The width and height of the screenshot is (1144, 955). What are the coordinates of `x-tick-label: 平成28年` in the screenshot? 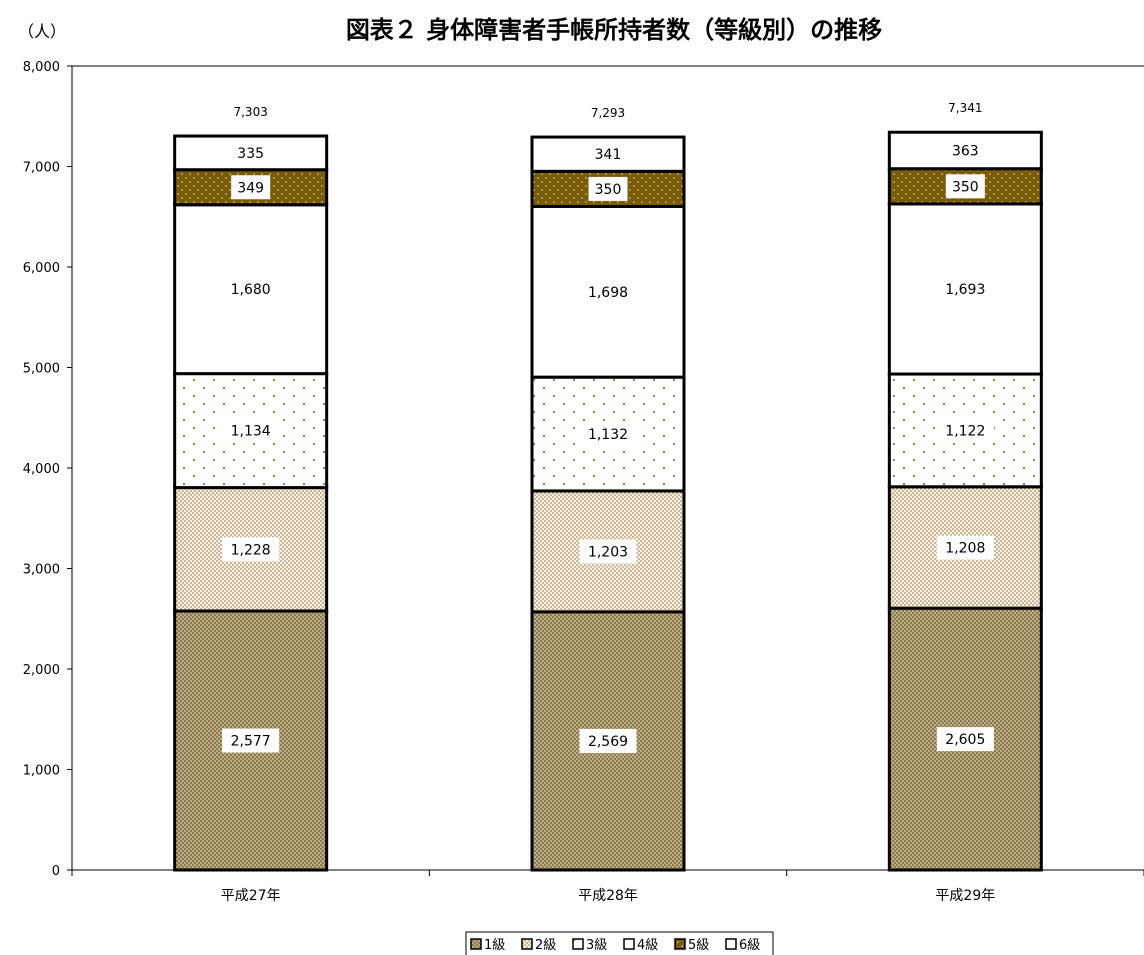 It's located at (608, 896).